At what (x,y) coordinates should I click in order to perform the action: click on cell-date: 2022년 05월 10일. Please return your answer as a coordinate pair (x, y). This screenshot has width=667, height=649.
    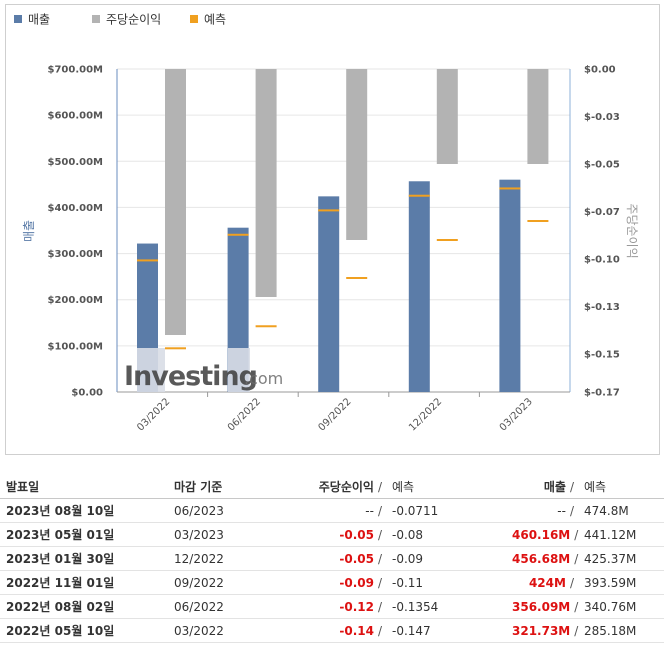
    Looking at the image, I should click on (84, 630).